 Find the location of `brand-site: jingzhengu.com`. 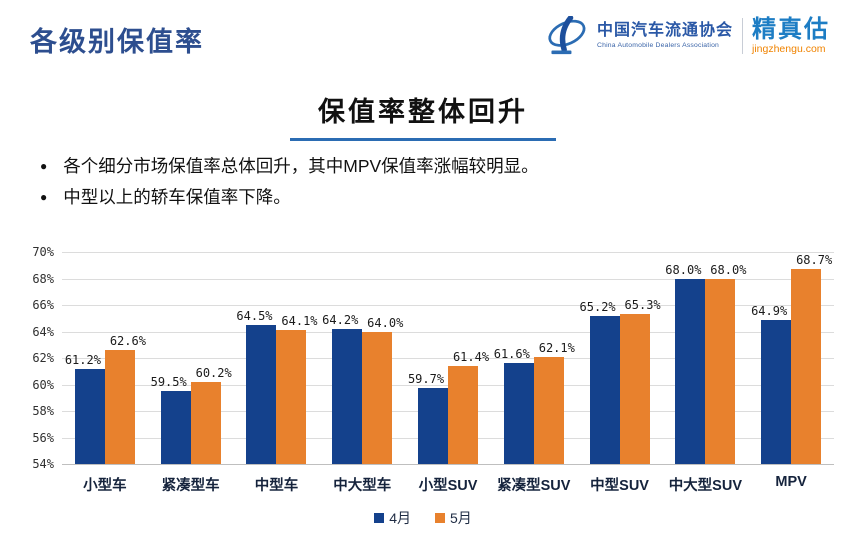

brand-site: jingzhengu.com is located at coordinates (789, 48).